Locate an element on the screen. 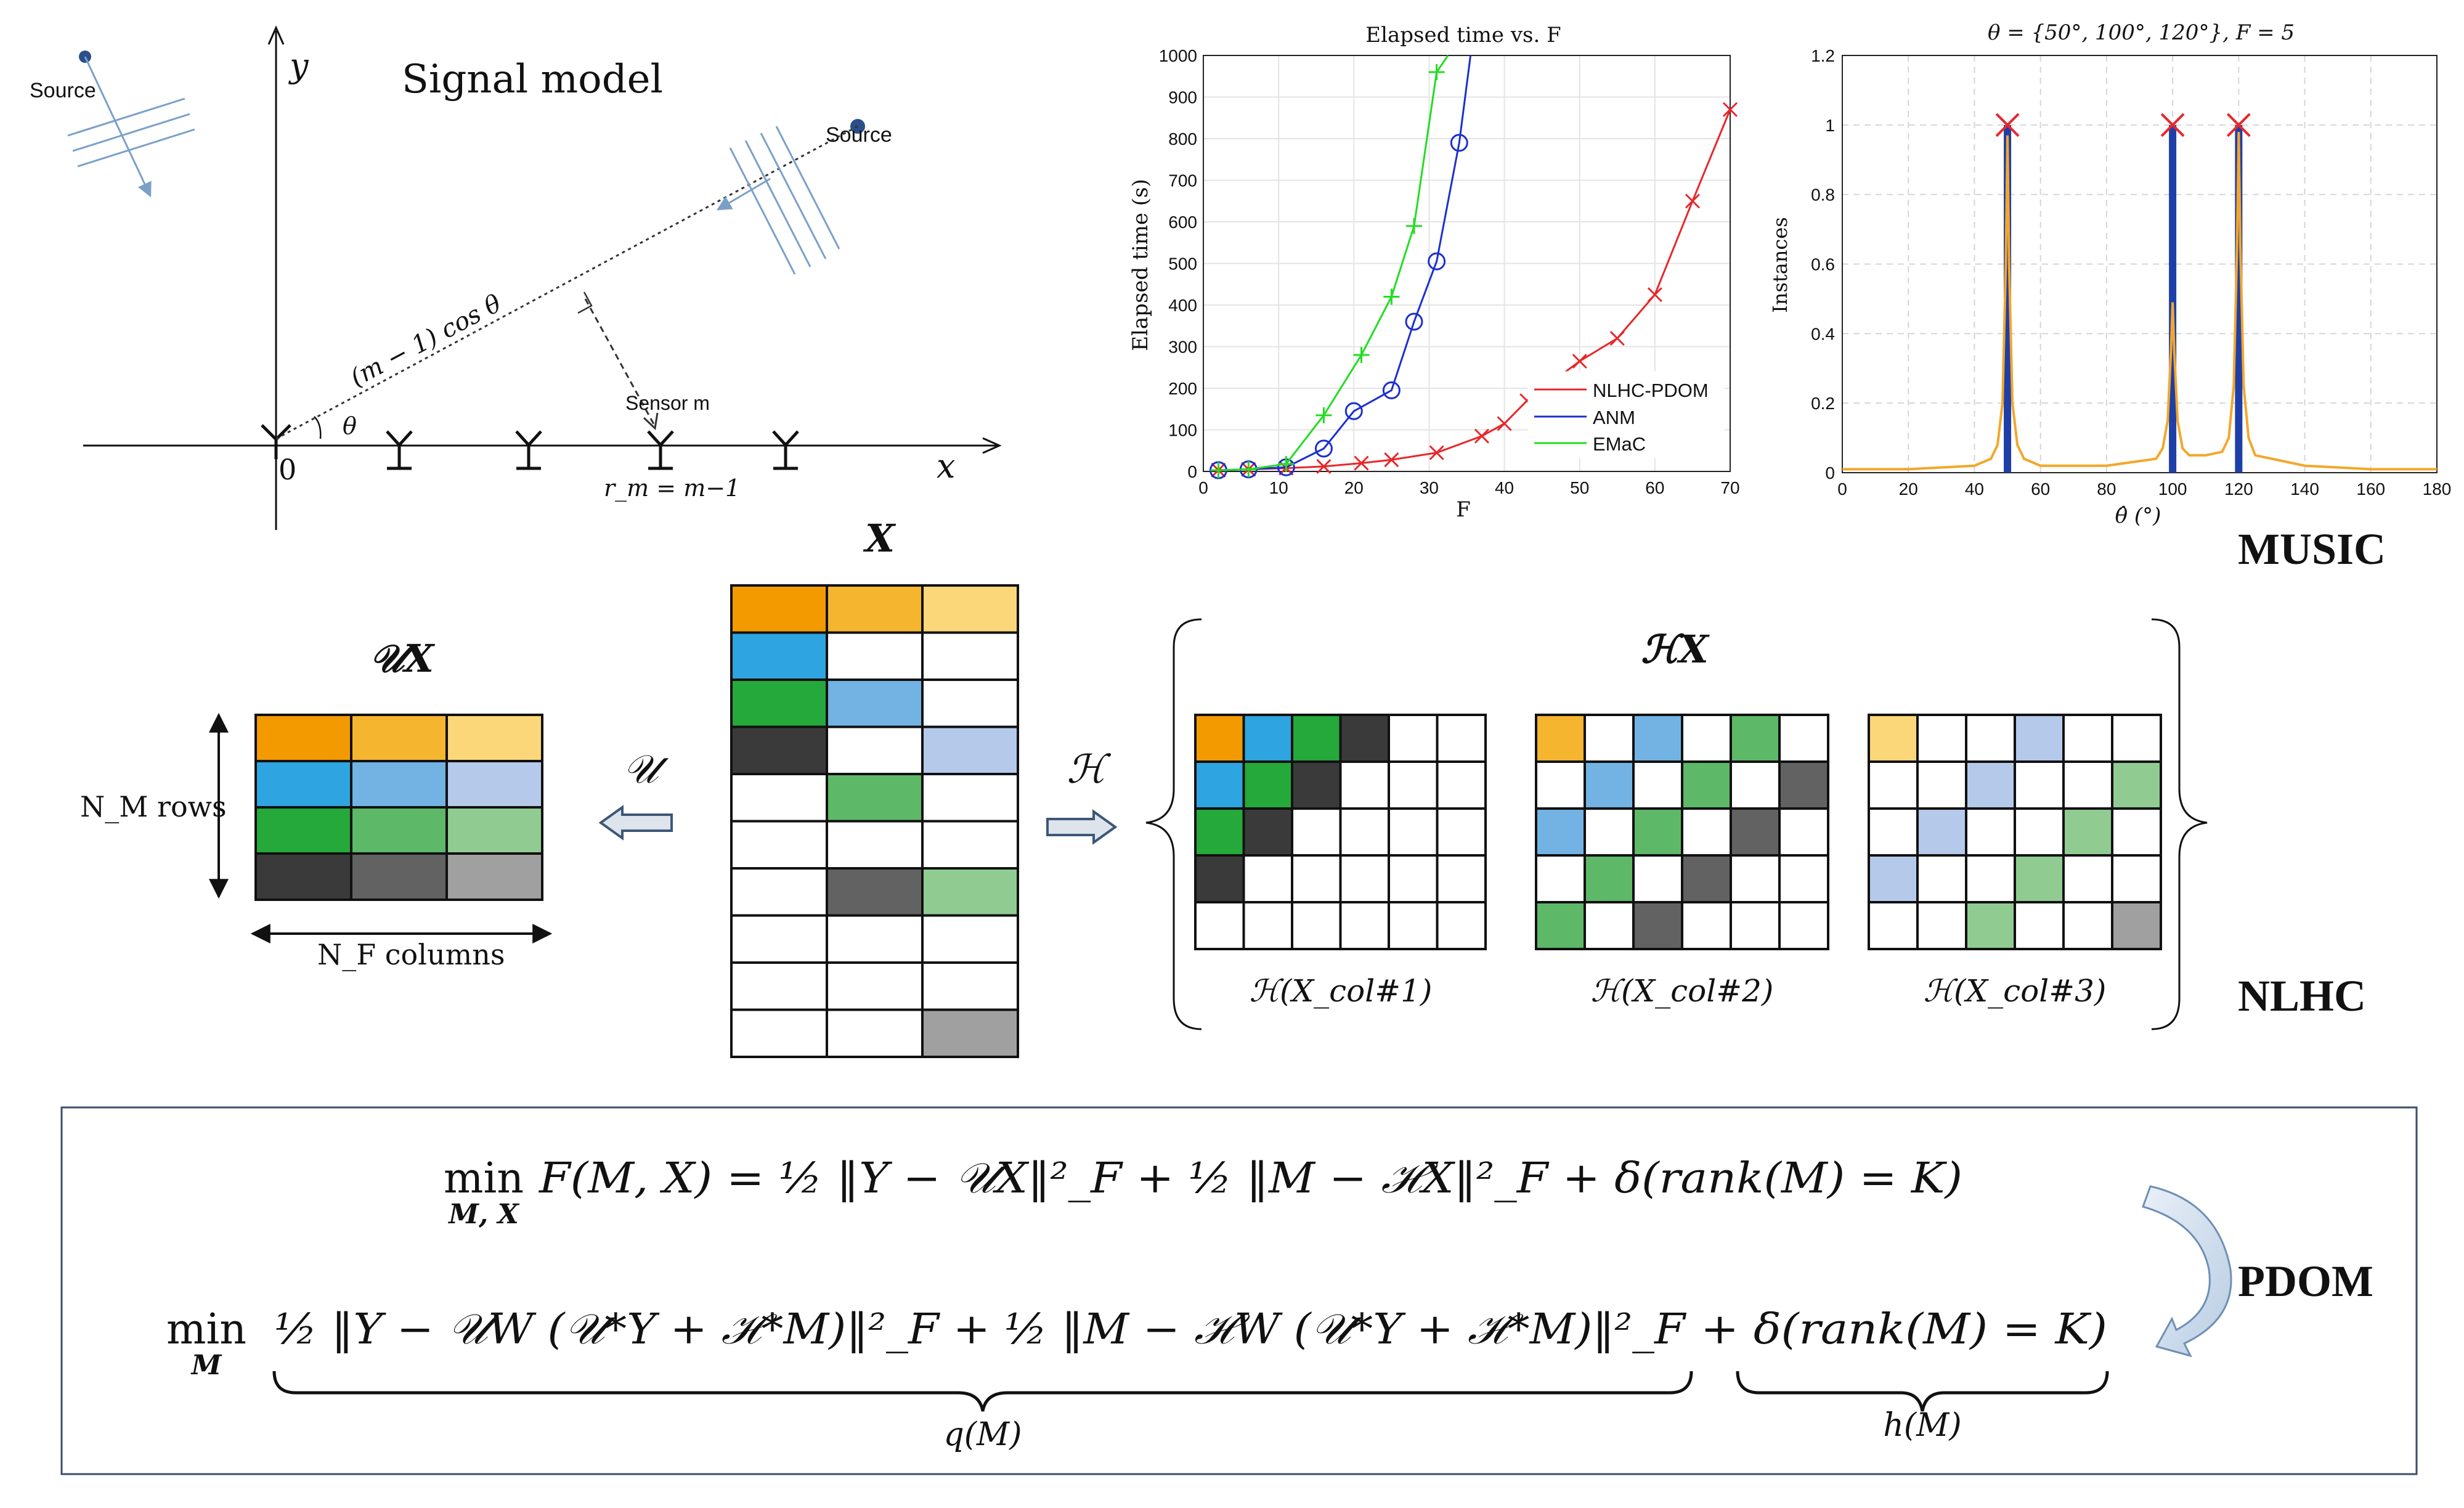 The image size is (2464, 1508). hankel-matrix-col3 is located at coordinates (2015, 832).